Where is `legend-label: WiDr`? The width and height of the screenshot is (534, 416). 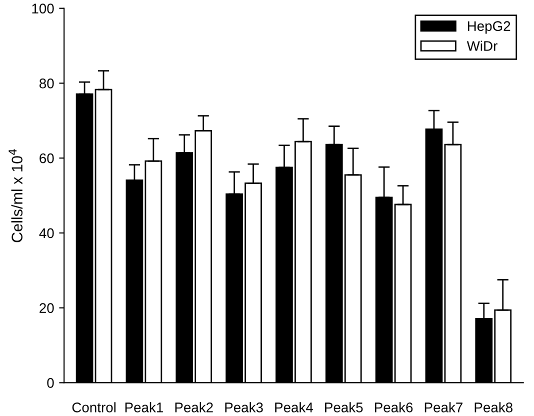
legend-label: WiDr is located at coordinates (482, 45).